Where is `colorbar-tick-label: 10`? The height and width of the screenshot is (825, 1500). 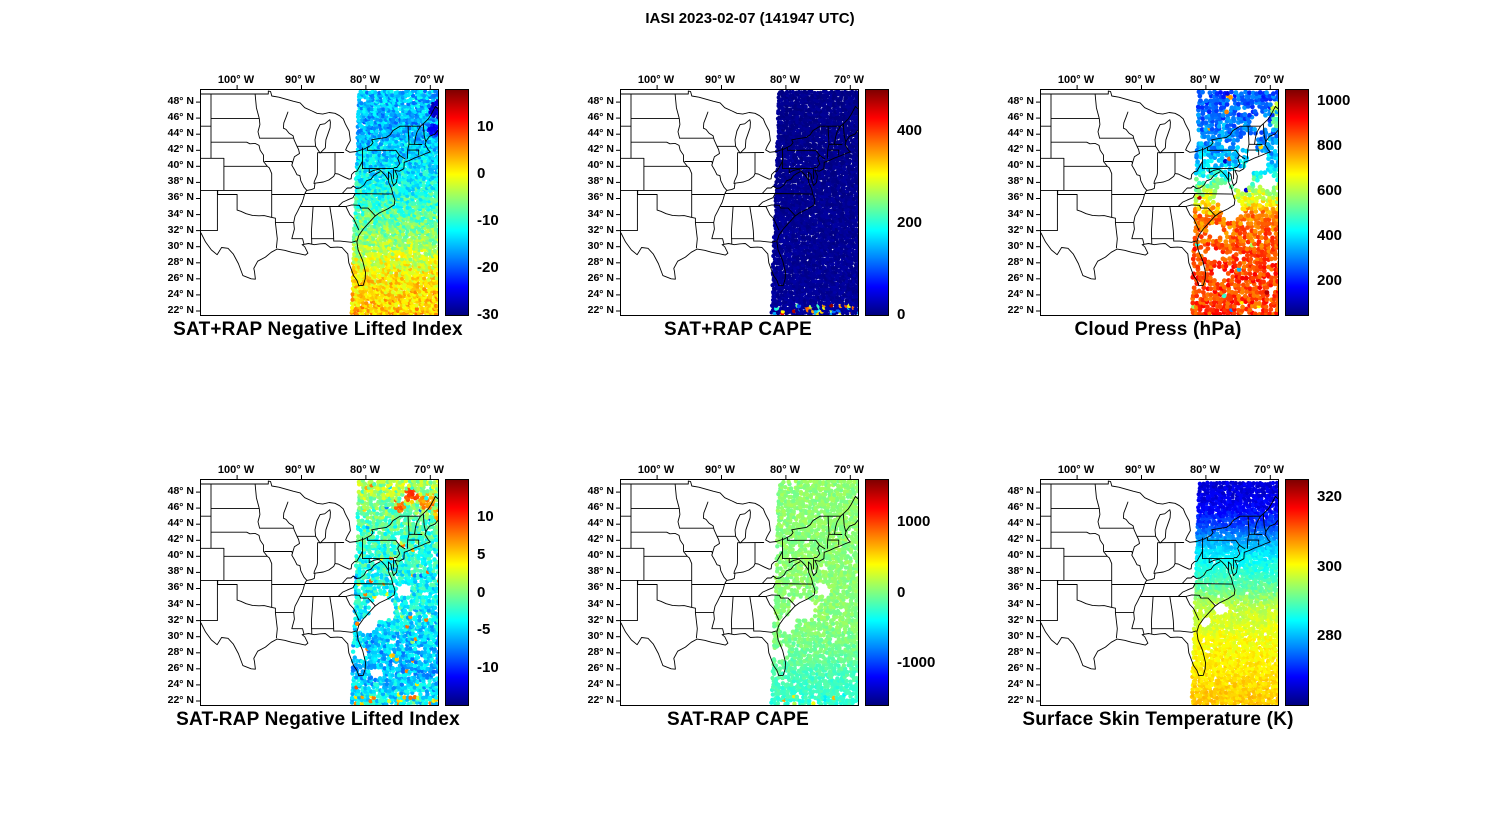
colorbar-tick-label: 10 is located at coordinates (485, 516).